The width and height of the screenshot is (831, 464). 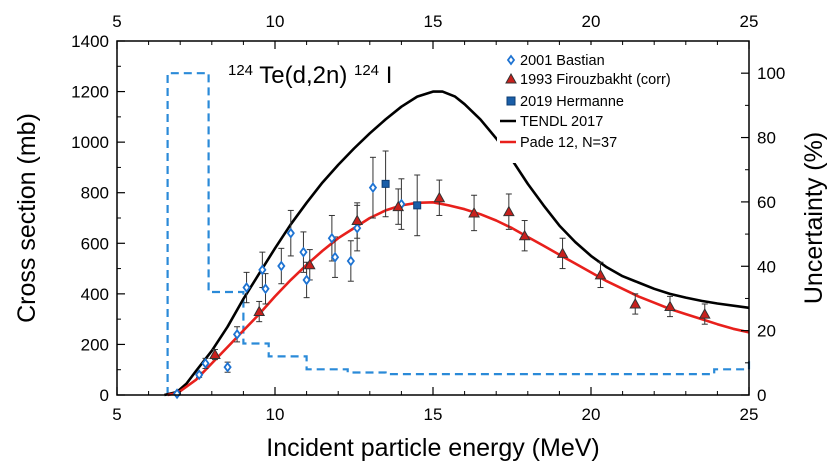 What do you see at coordinates (511, 78) in the screenshot?
I see `legend-marker-triangle` at bounding box center [511, 78].